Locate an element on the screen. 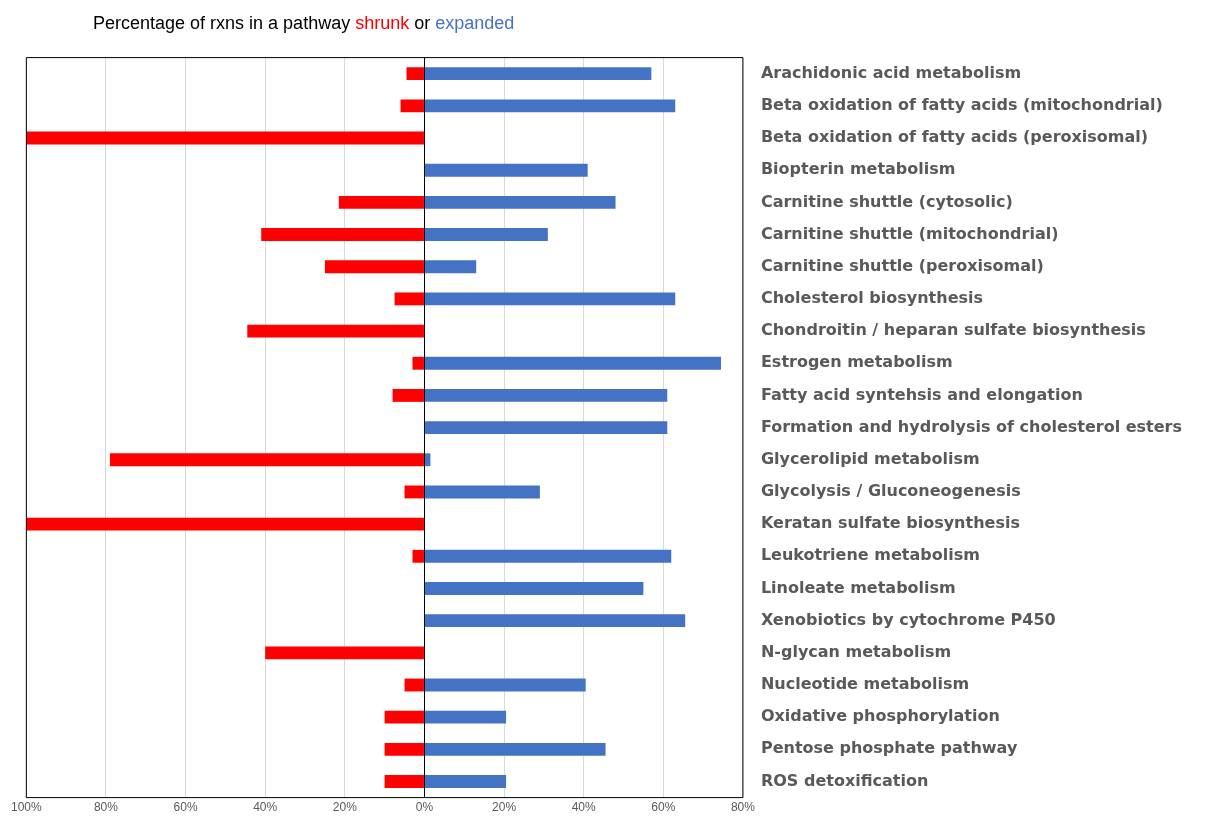  y-tick-label: Pentose phosphate pathway is located at coordinates (889, 748).